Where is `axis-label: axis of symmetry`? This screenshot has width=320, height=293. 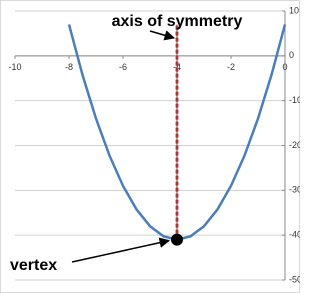
axis-label: axis of symmetry is located at coordinates (177, 21).